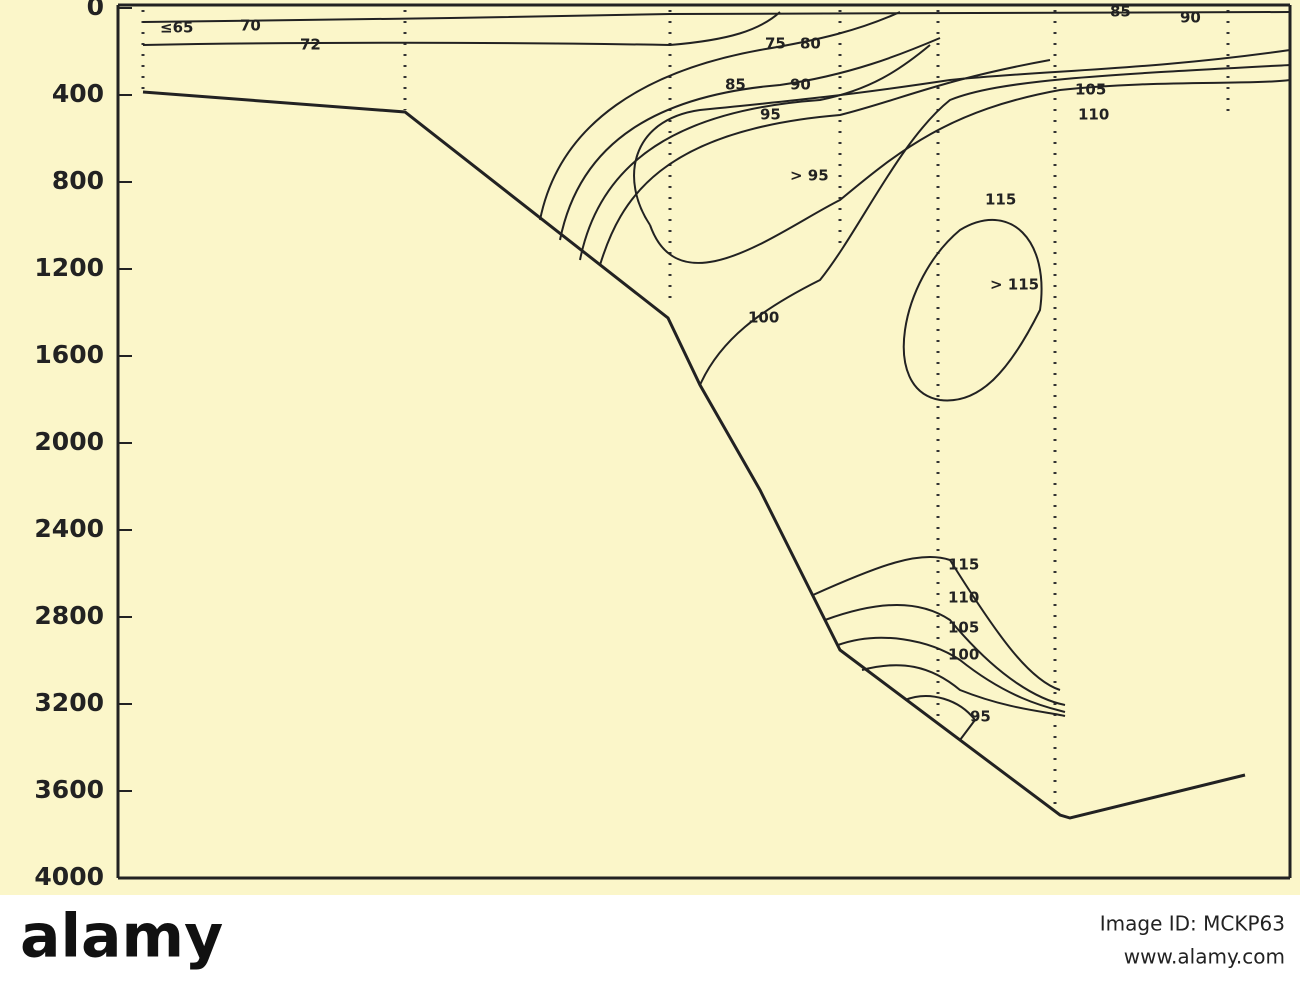  What do you see at coordinates (1204, 957) in the screenshot?
I see `footer-url: www.alamy.com` at bounding box center [1204, 957].